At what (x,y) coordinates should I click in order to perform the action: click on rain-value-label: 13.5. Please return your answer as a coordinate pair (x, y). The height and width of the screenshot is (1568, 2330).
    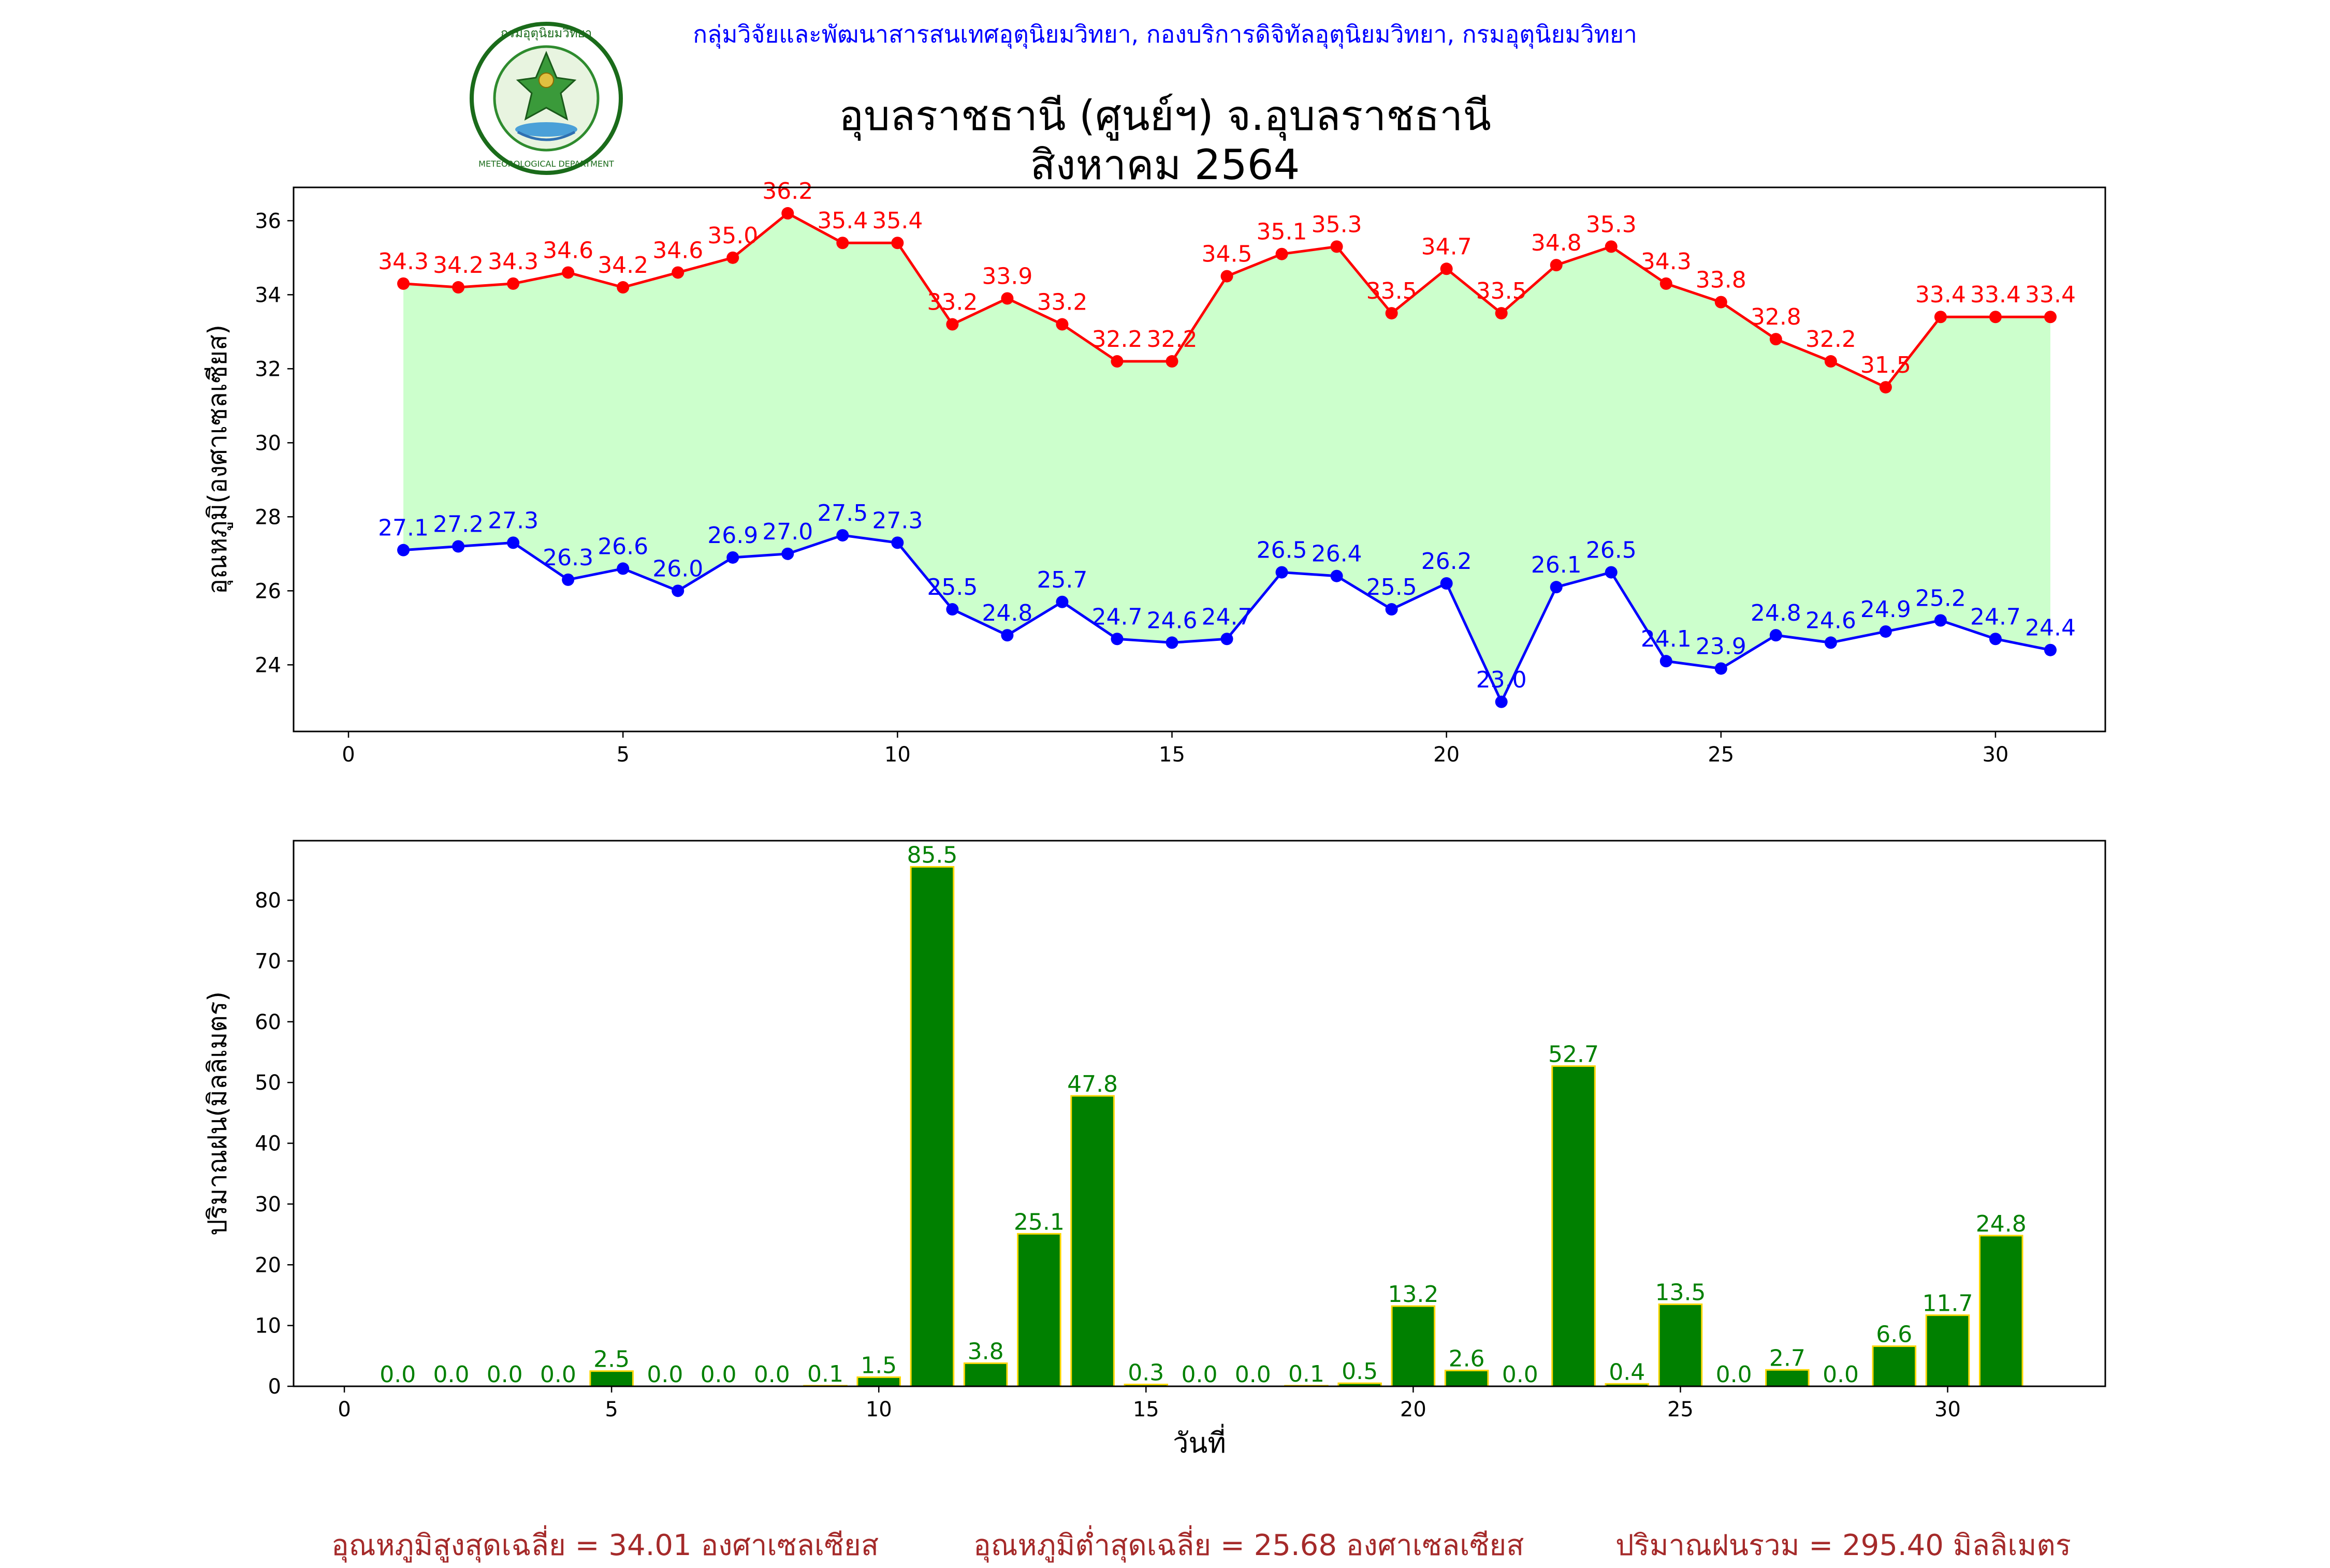
    Looking at the image, I should click on (1680, 1293).